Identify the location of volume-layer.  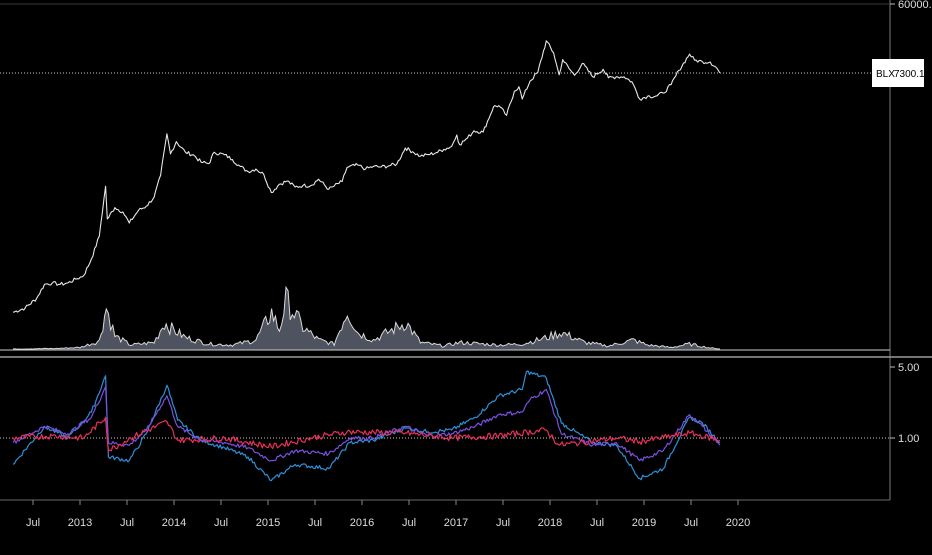
(445, 318).